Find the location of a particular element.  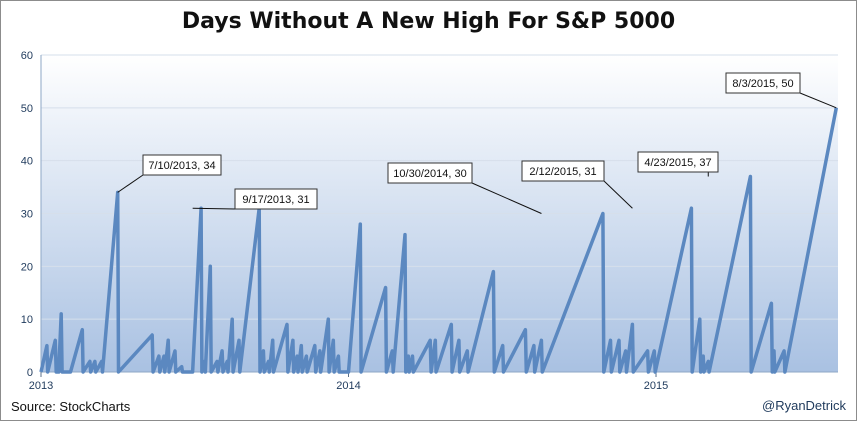

annotation-label: 7/10/2013, 34 is located at coordinates (181, 166).